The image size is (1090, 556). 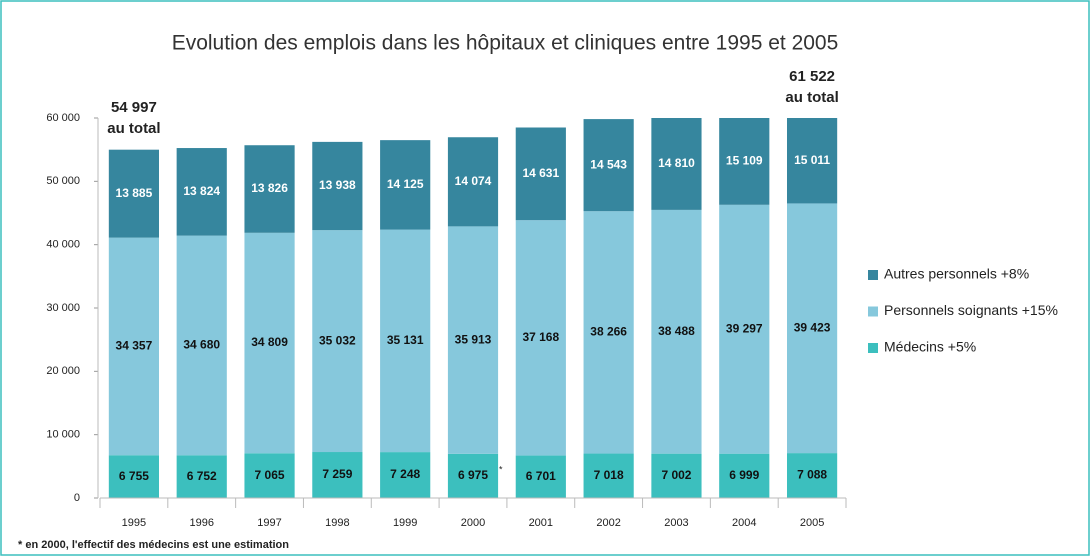 I want to click on value-label: 38 488, so click(x=676, y=331).